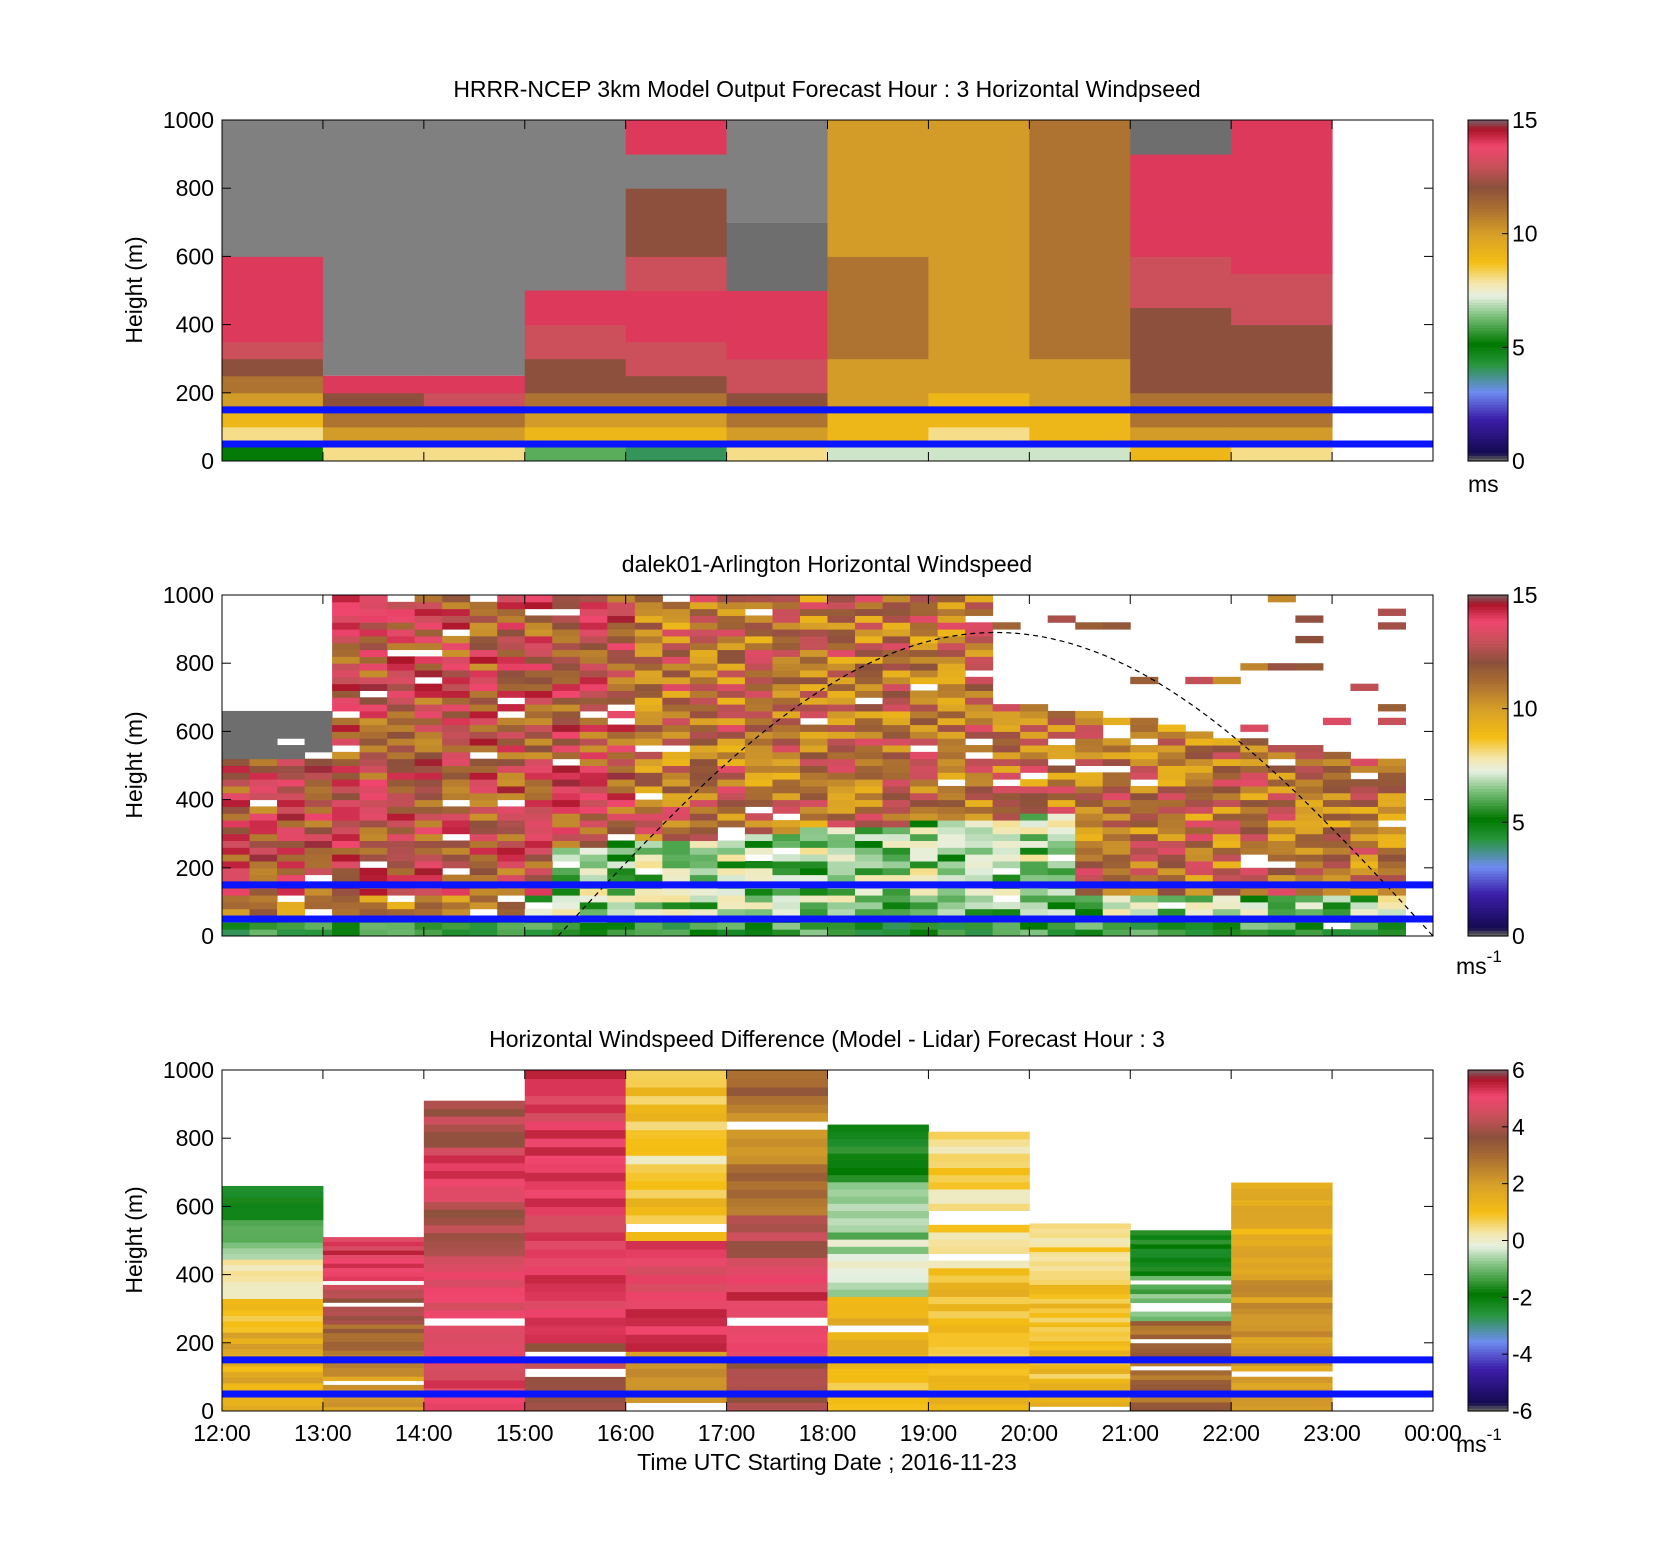 The width and height of the screenshot is (1680, 1561). Describe the element at coordinates (195, 1343) in the screenshot. I see `y-tick-label: 200` at that location.